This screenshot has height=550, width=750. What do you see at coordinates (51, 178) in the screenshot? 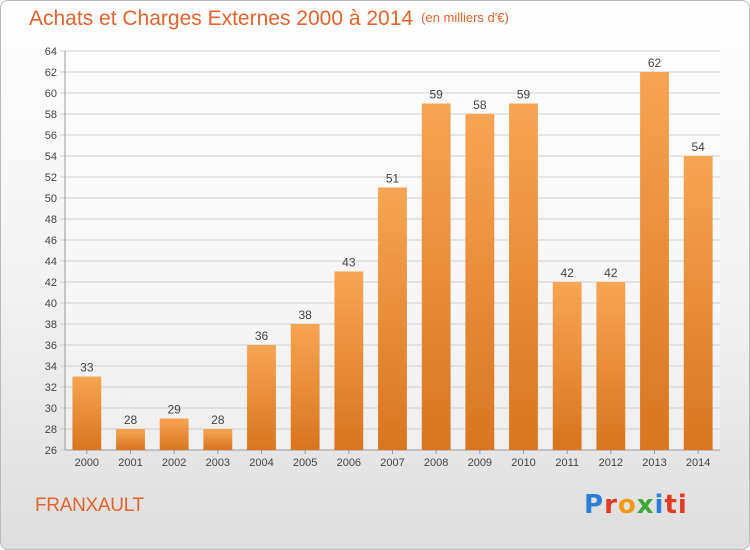
I see `y-tick-label: 52` at bounding box center [51, 178].